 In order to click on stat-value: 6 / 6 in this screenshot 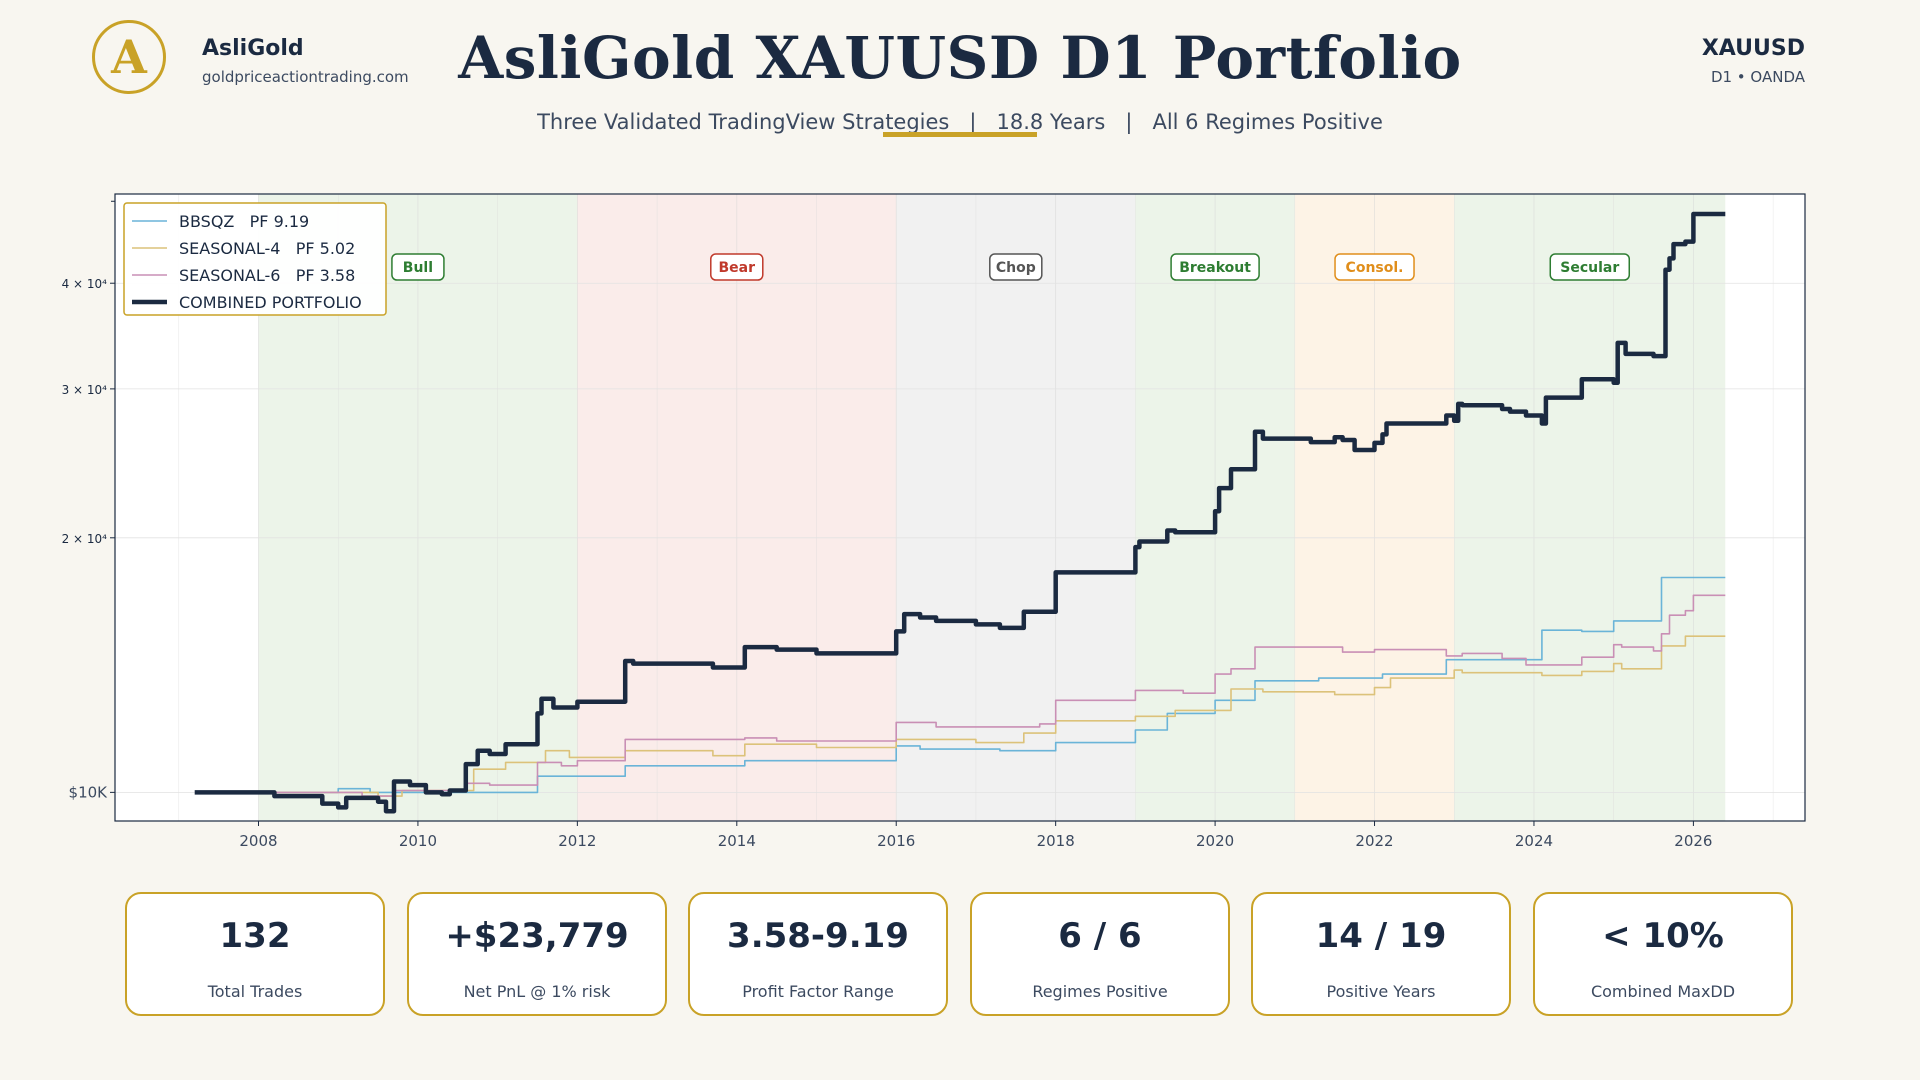, I will do `click(1100, 936)`.